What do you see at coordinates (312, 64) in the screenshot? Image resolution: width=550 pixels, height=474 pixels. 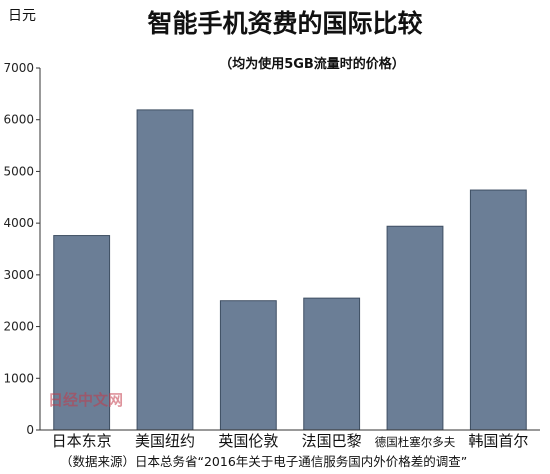 I see `chart-subtitle: （均为使用5GB流量时的价格）` at bounding box center [312, 64].